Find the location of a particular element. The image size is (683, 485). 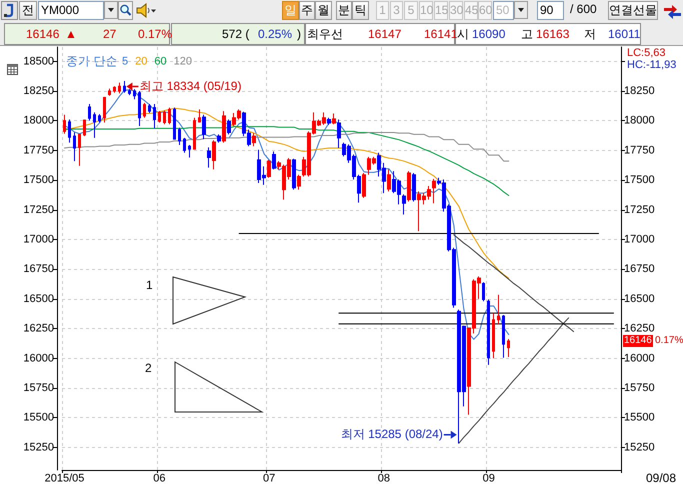

button: 틱 is located at coordinates (360, 10).